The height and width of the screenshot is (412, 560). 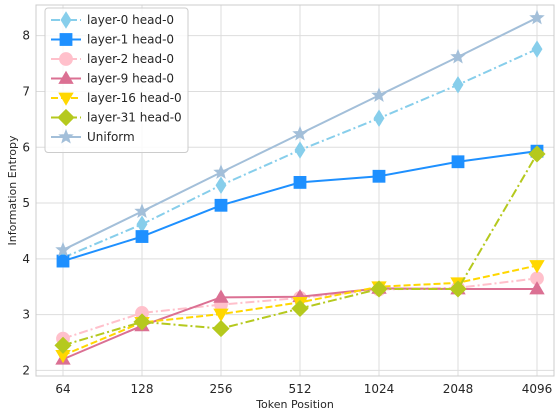 I want to click on legend-item: layer-0 head-0, so click(x=112, y=20).